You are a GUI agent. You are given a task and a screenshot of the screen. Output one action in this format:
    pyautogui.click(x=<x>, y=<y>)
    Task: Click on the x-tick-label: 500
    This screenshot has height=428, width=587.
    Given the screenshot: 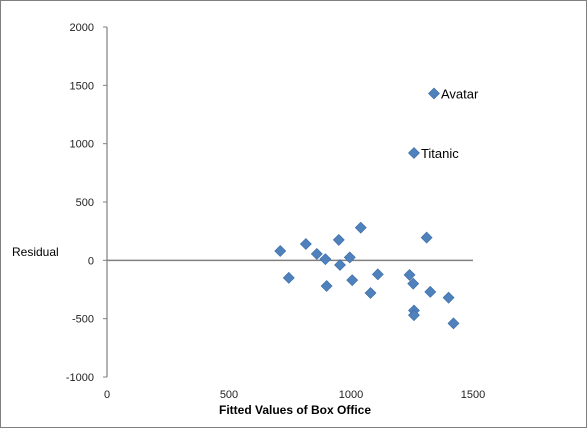 What is the action you would take?
    pyautogui.click(x=229, y=395)
    